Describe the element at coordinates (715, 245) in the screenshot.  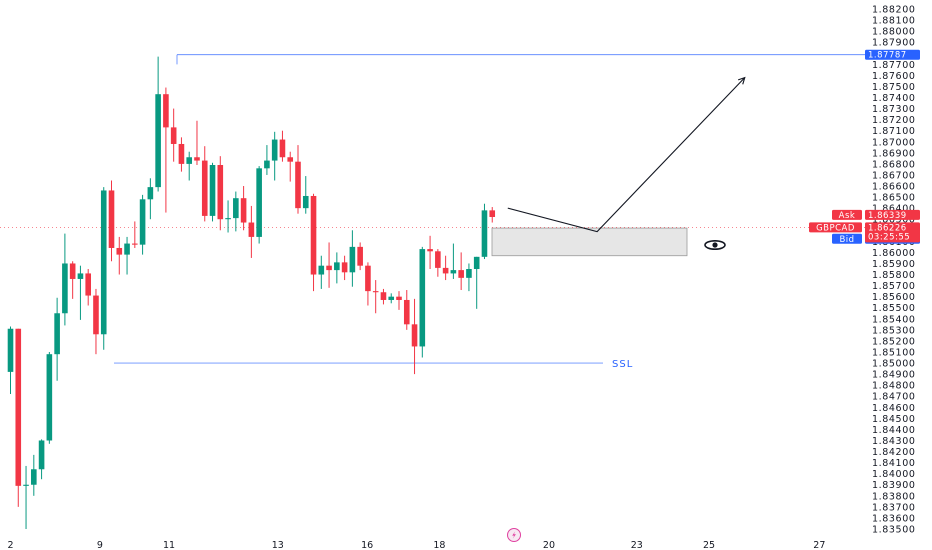
I see `eye-icon` at that location.